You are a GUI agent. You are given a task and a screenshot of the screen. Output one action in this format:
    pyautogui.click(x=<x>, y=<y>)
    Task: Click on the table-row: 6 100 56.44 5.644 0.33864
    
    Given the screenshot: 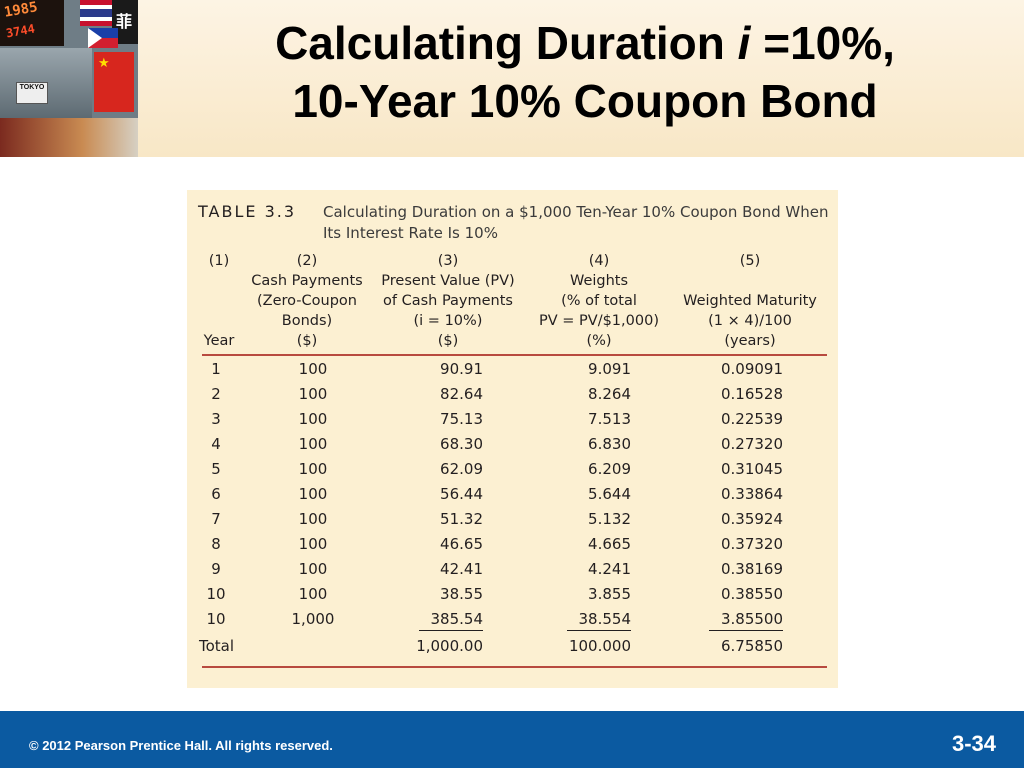 What is the action you would take?
    pyautogui.click(x=512, y=494)
    